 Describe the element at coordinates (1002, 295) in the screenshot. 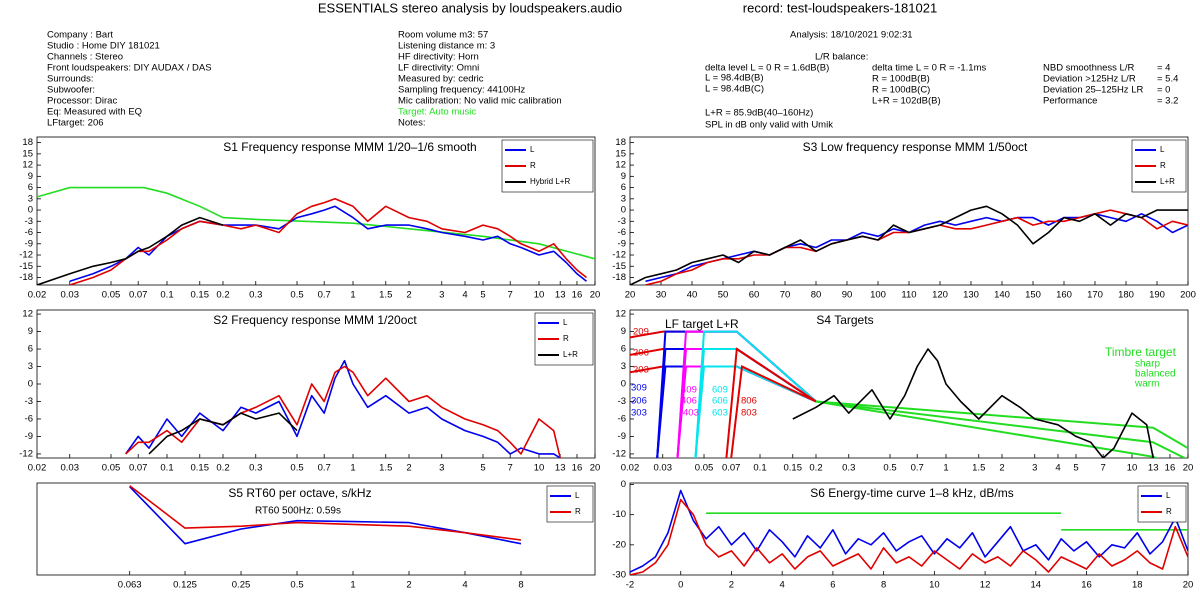

I see `x-tick-label: 140` at that location.